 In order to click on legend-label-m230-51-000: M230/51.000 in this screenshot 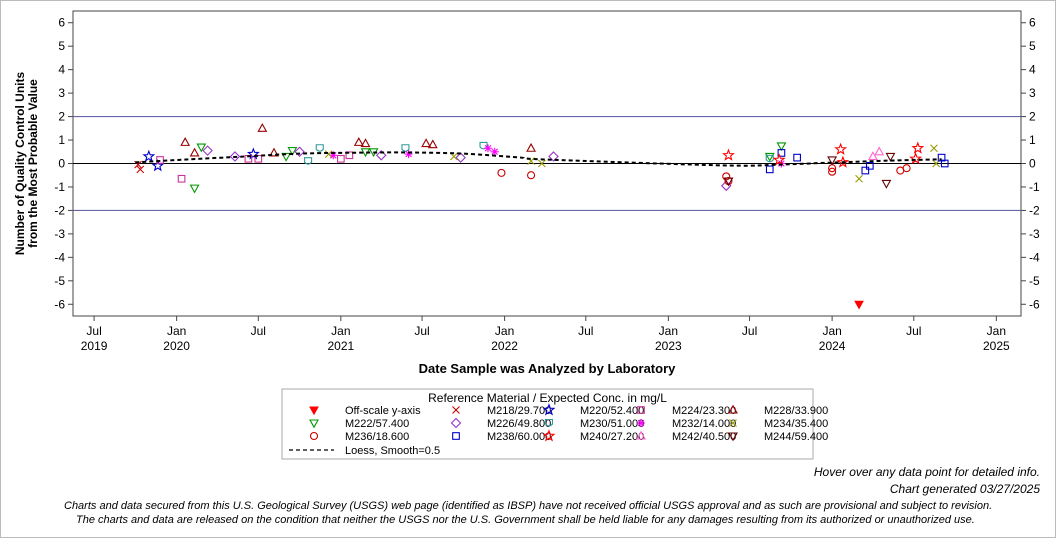, I will do `click(612, 424)`.